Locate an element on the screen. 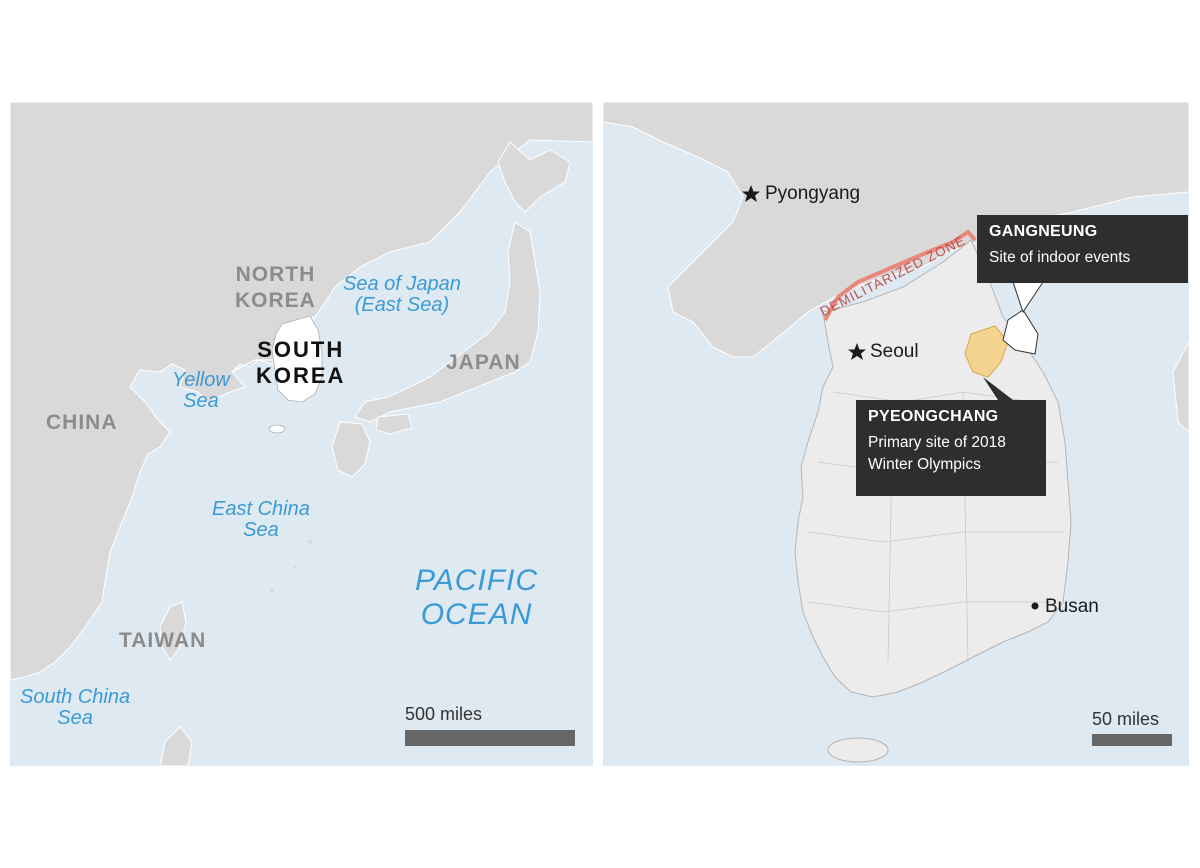 The width and height of the screenshot is (1200, 868). label-taiwan: TAIWAN is located at coordinates (163, 640).